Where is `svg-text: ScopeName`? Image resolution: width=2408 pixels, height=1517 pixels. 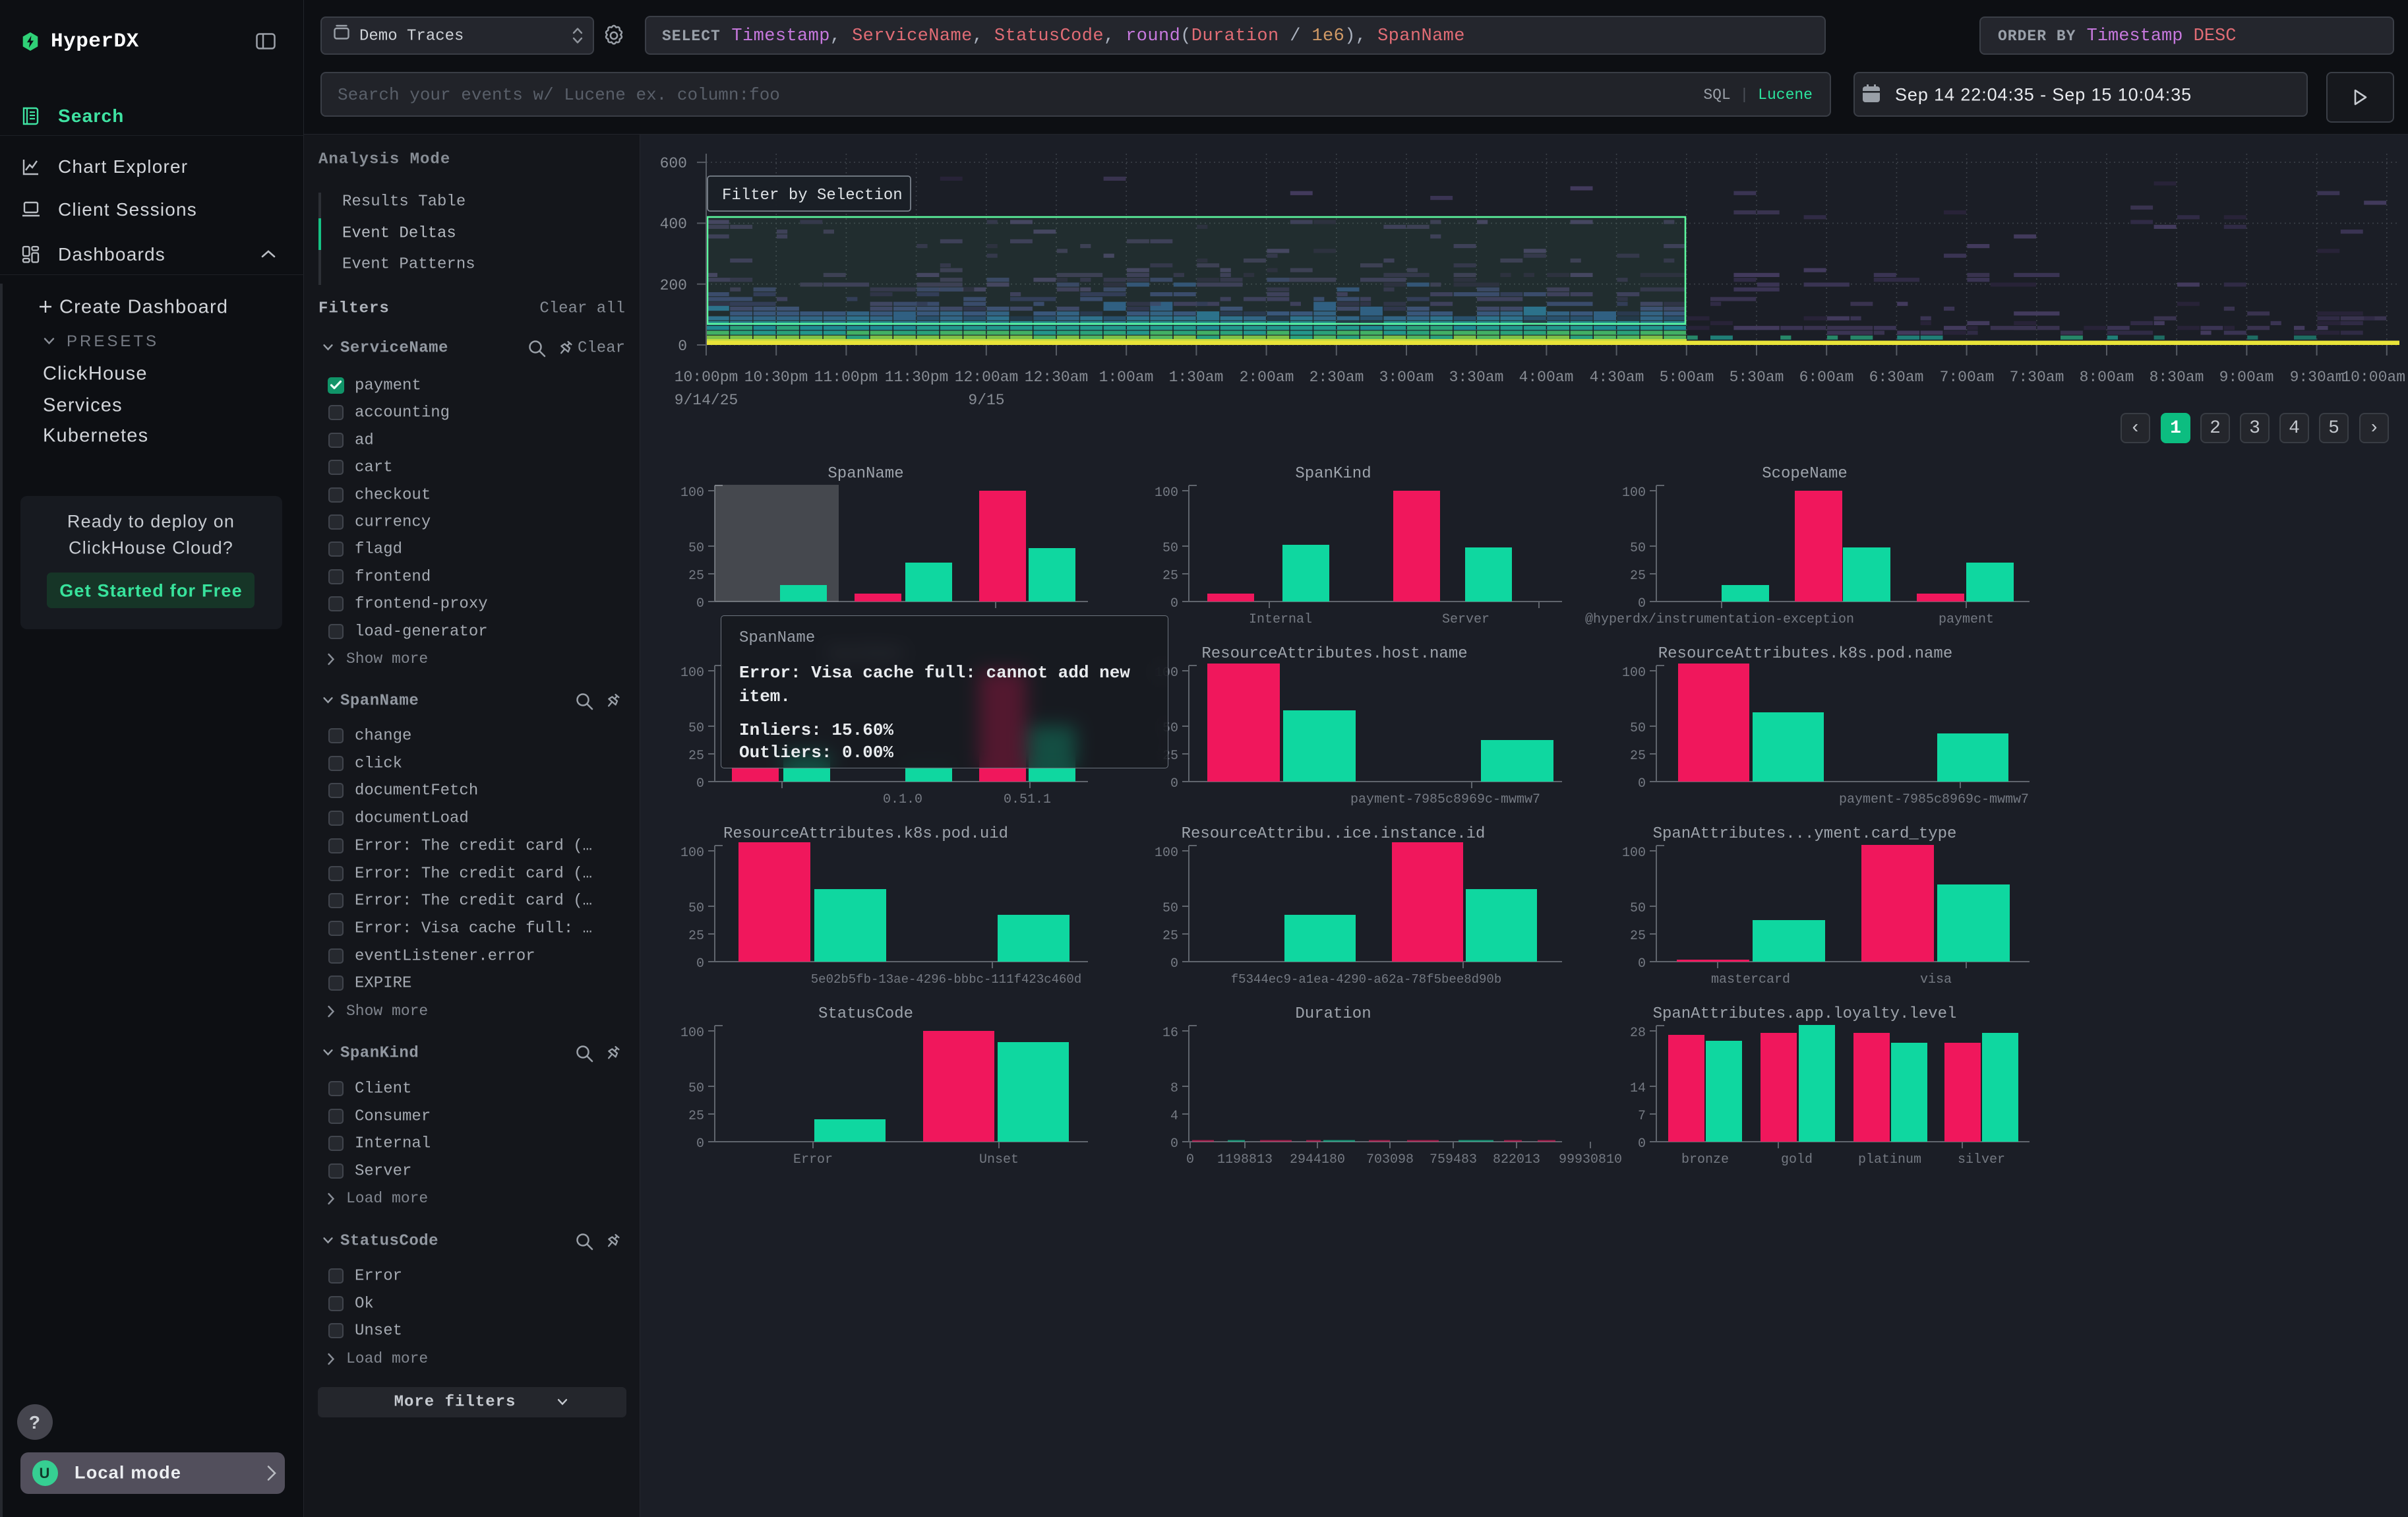
svg-text: ScopeName is located at coordinates (1805, 474).